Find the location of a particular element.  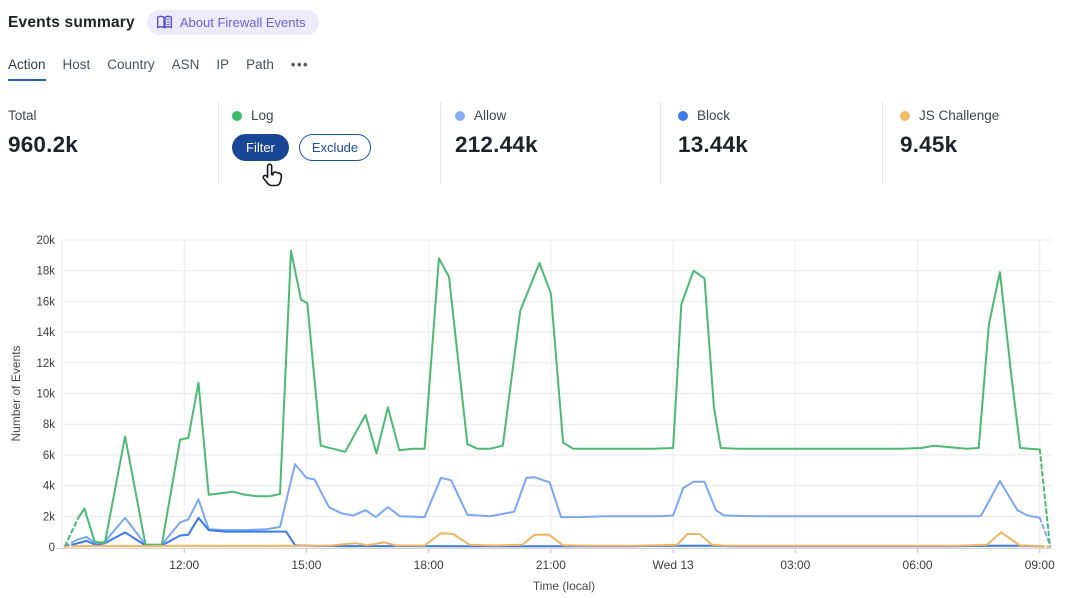

facet-tabs: Action Host Country ASN IP Path ••• is located at coordinates (158, 69).